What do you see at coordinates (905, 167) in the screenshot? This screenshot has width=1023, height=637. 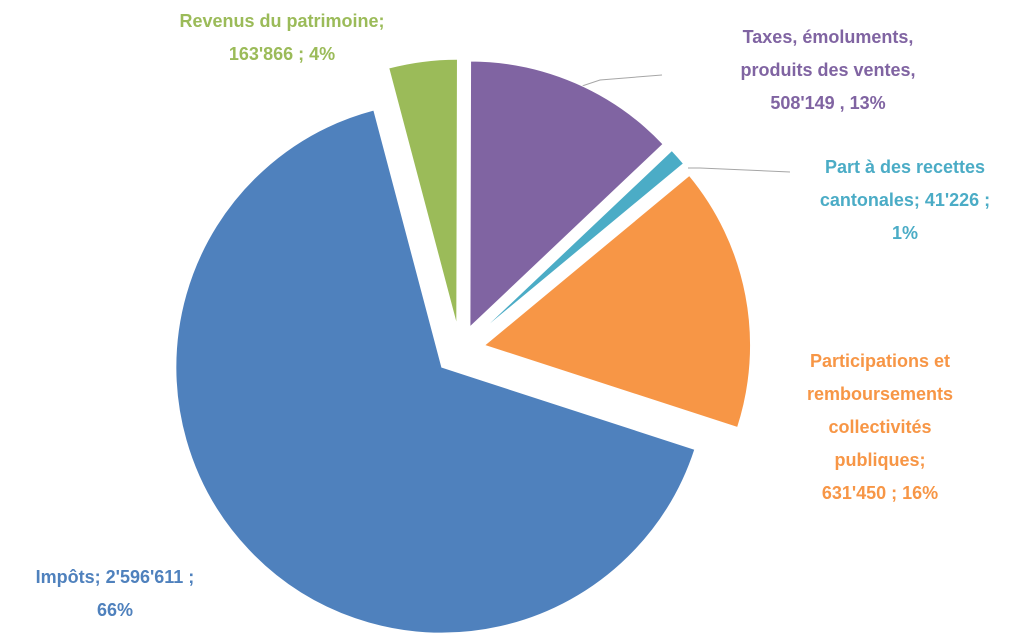 I see `data-label: Part à des recettes` at bounding box center [905, 167].